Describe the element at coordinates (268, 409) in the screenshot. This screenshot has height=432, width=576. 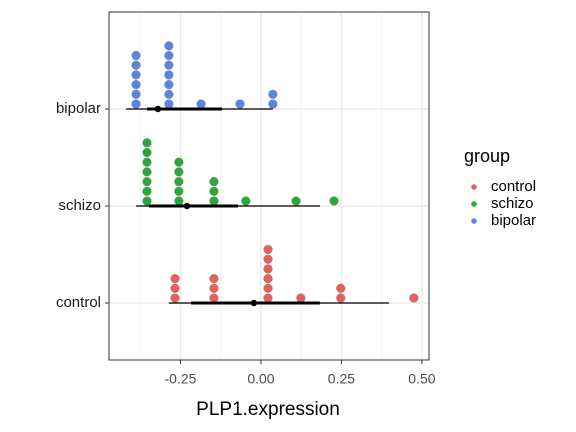
I see `x-axis-title: PLP1.expression` at that location.